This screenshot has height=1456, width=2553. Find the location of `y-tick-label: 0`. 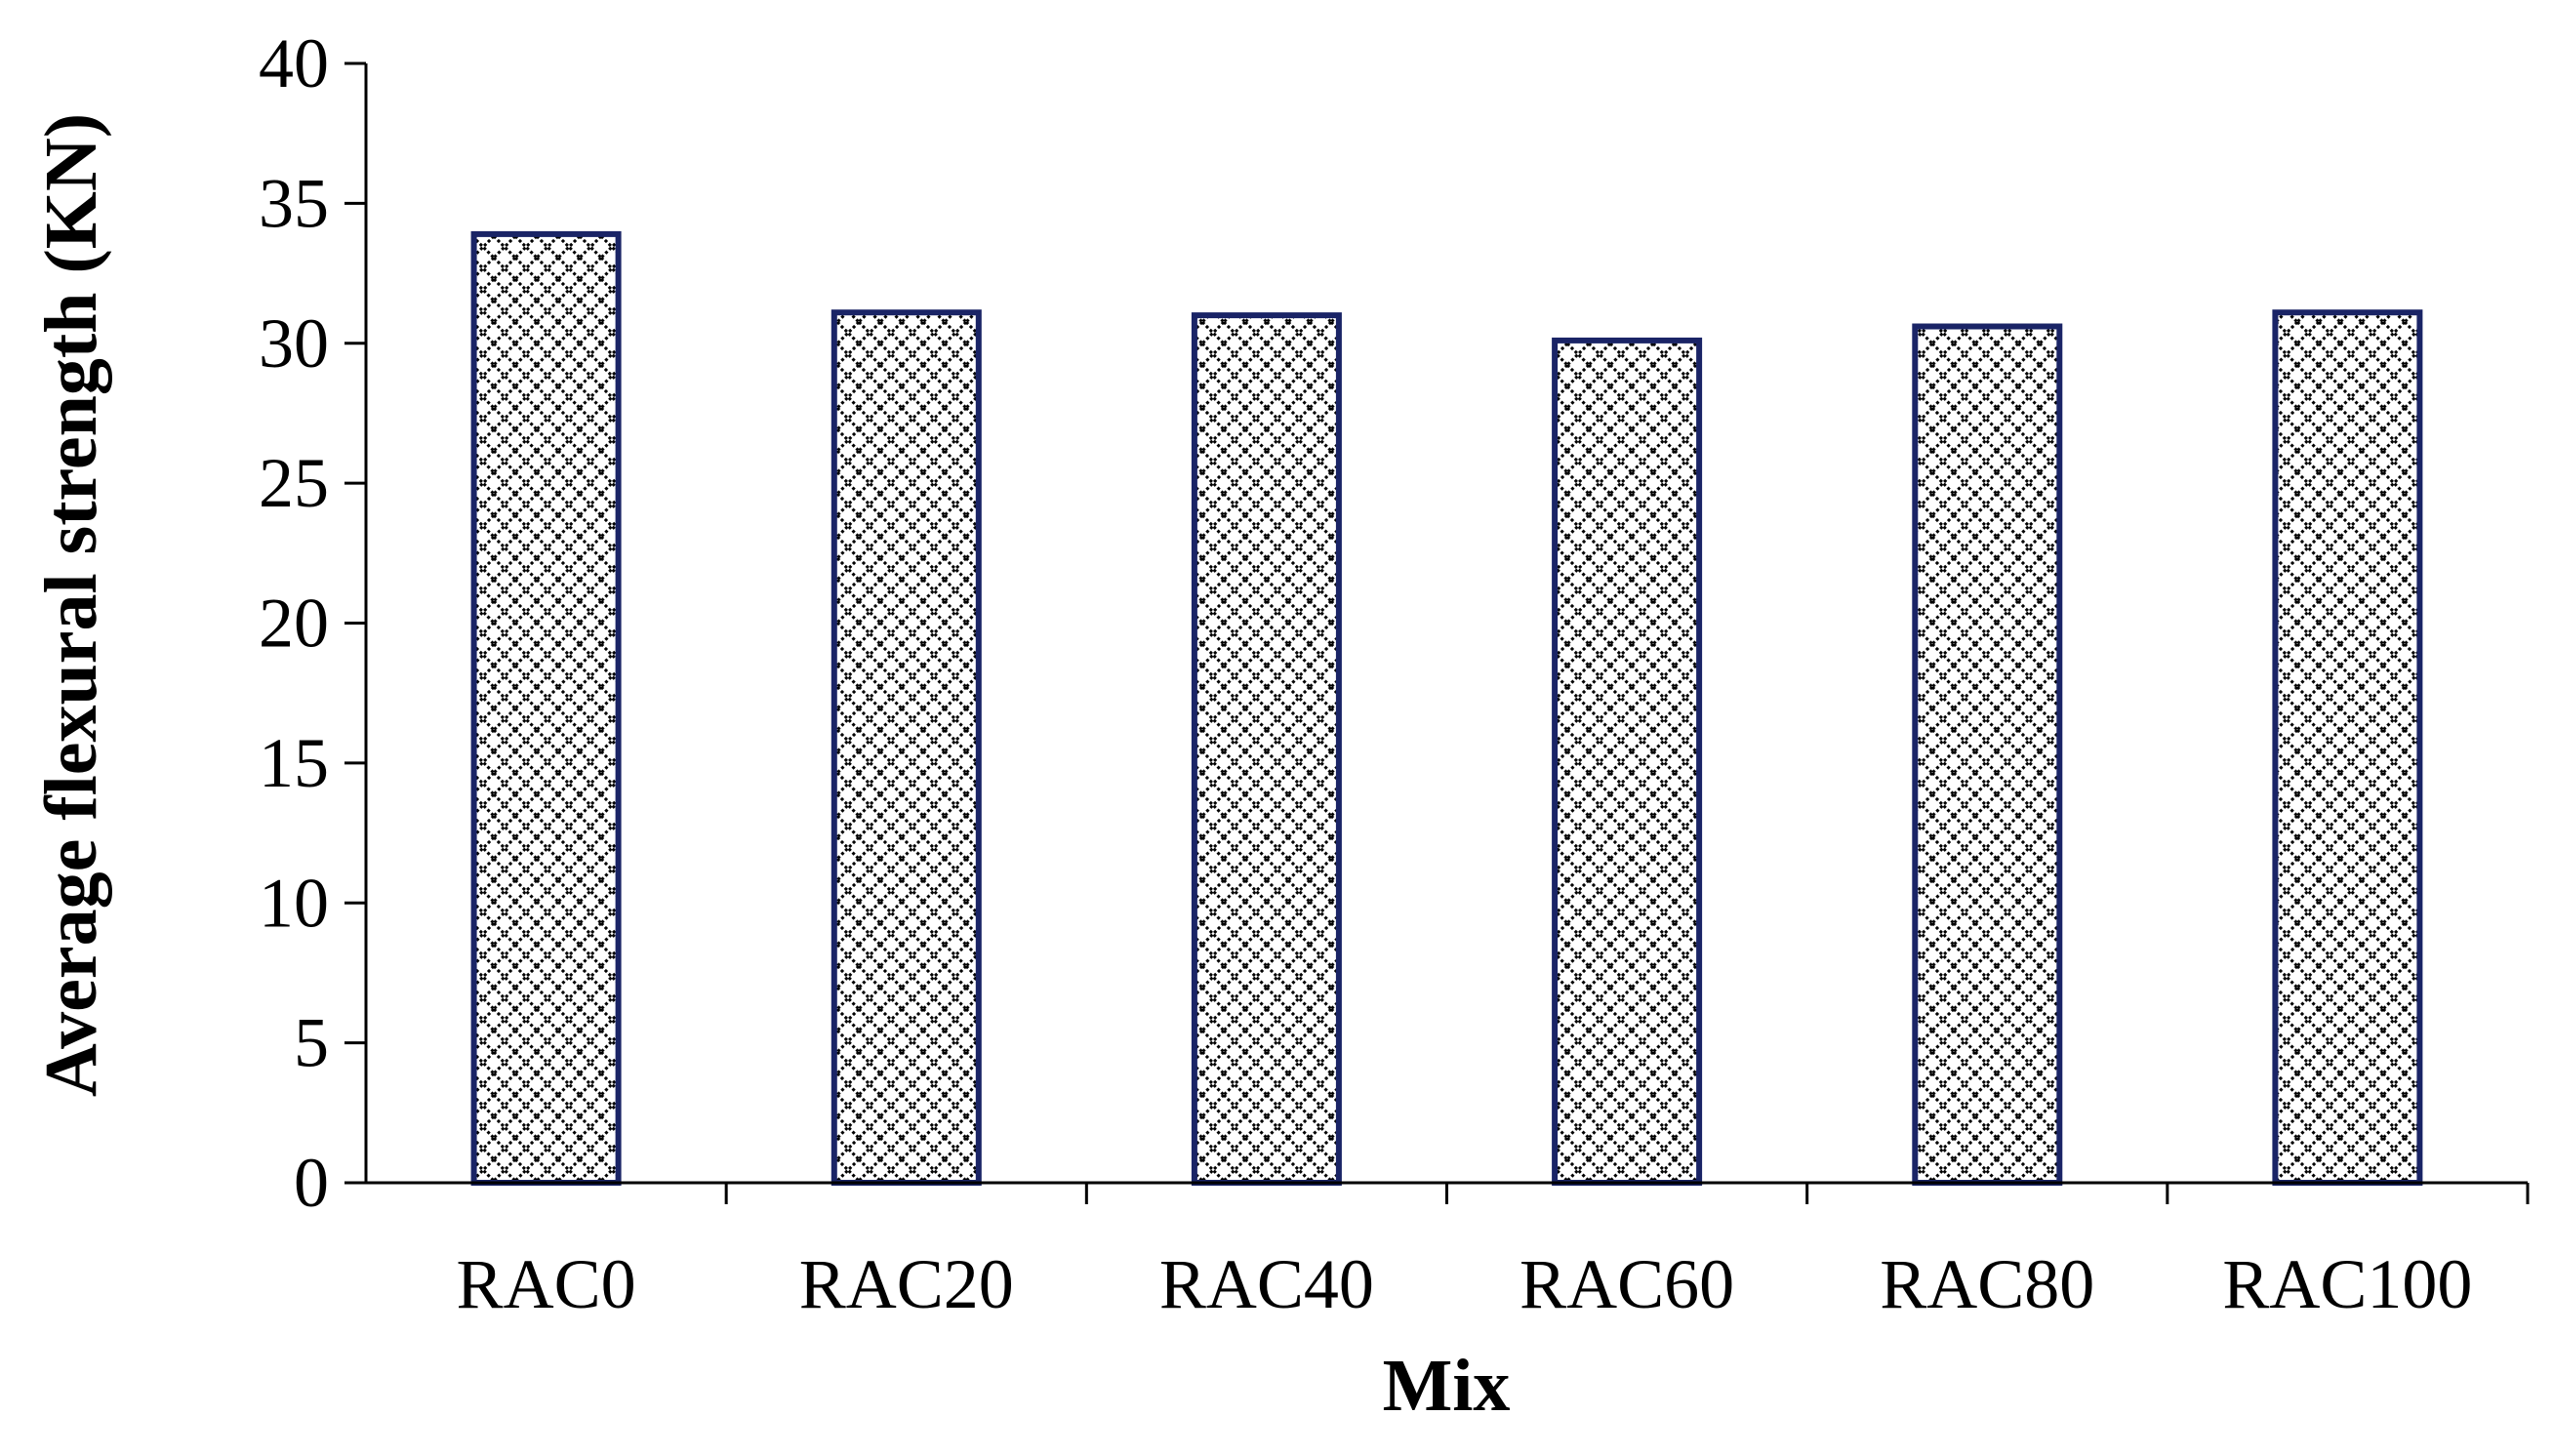

y-tick-label: 0 is located at coordinates (311, 1183).